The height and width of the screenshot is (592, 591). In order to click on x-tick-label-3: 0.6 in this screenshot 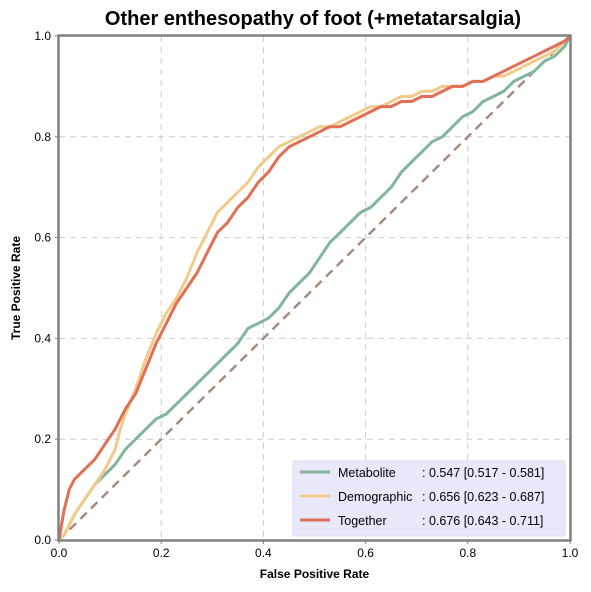, I will do `click(365, 553)`.